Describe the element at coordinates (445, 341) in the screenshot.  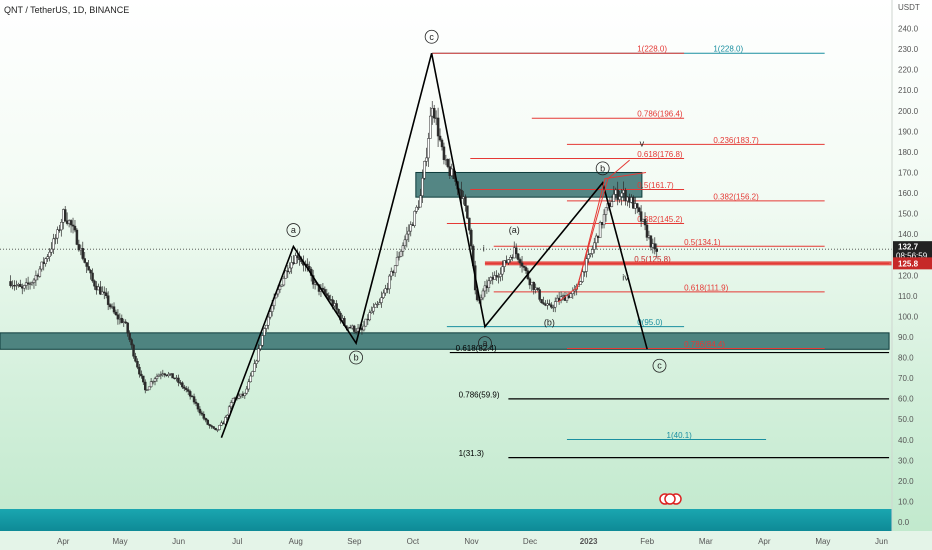
I see `supply-demand-zone` at that location.